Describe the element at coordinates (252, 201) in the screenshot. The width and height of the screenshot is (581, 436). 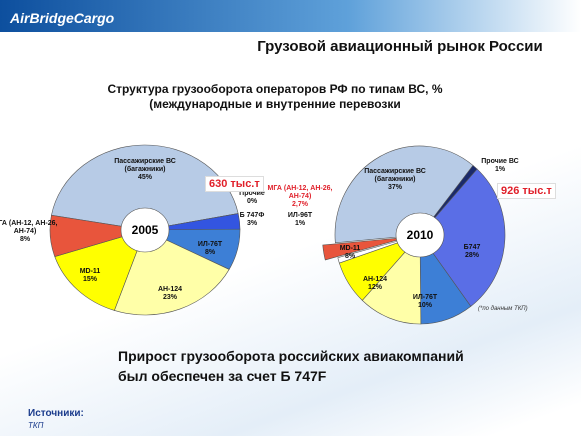
I see `slice-value: 0%` at that location.